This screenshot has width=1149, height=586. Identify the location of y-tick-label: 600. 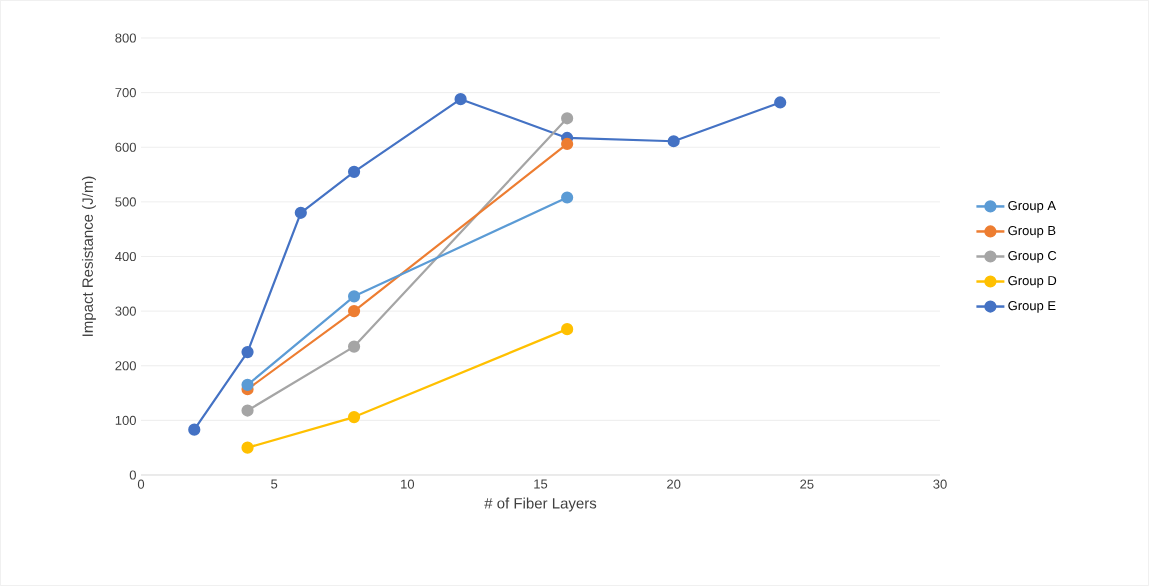
(125, 147).